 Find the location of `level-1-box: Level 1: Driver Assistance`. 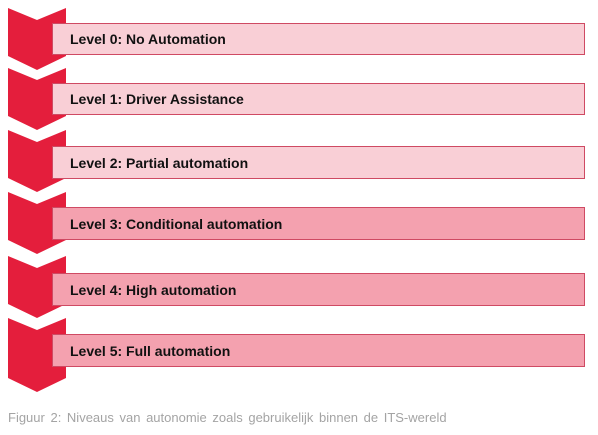

level-1-box: Level 1: Driver Assistance is located at coordinates (318, 99).